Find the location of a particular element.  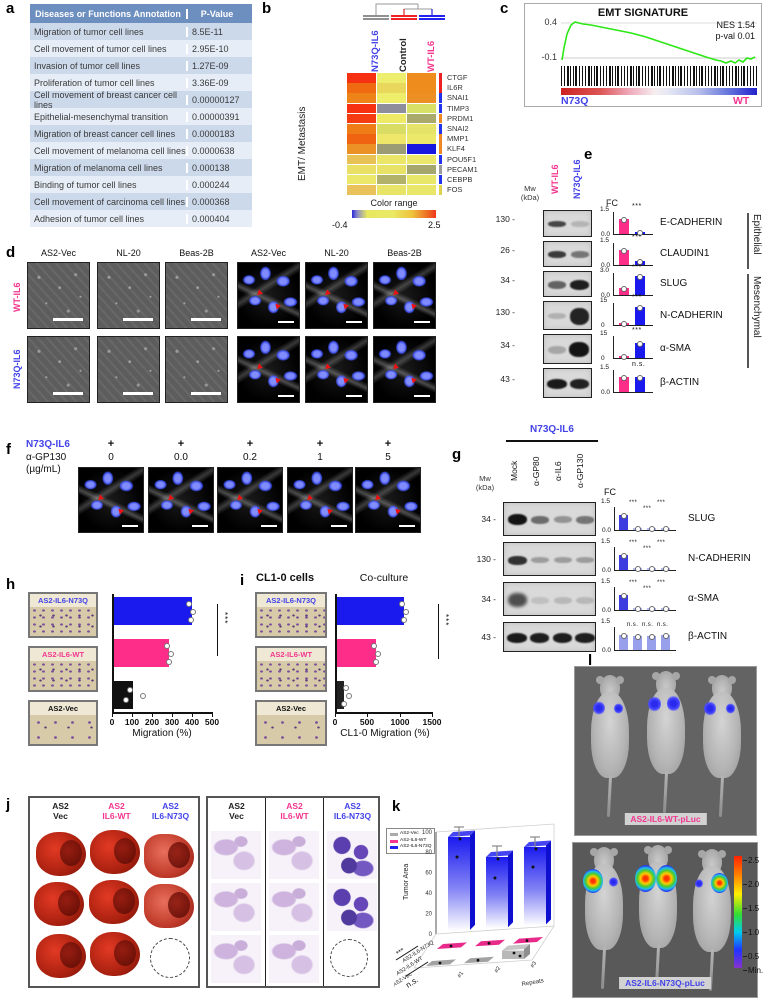

group-label-mesenchymal: Mesenchymal is located at coordinates (756, 307).